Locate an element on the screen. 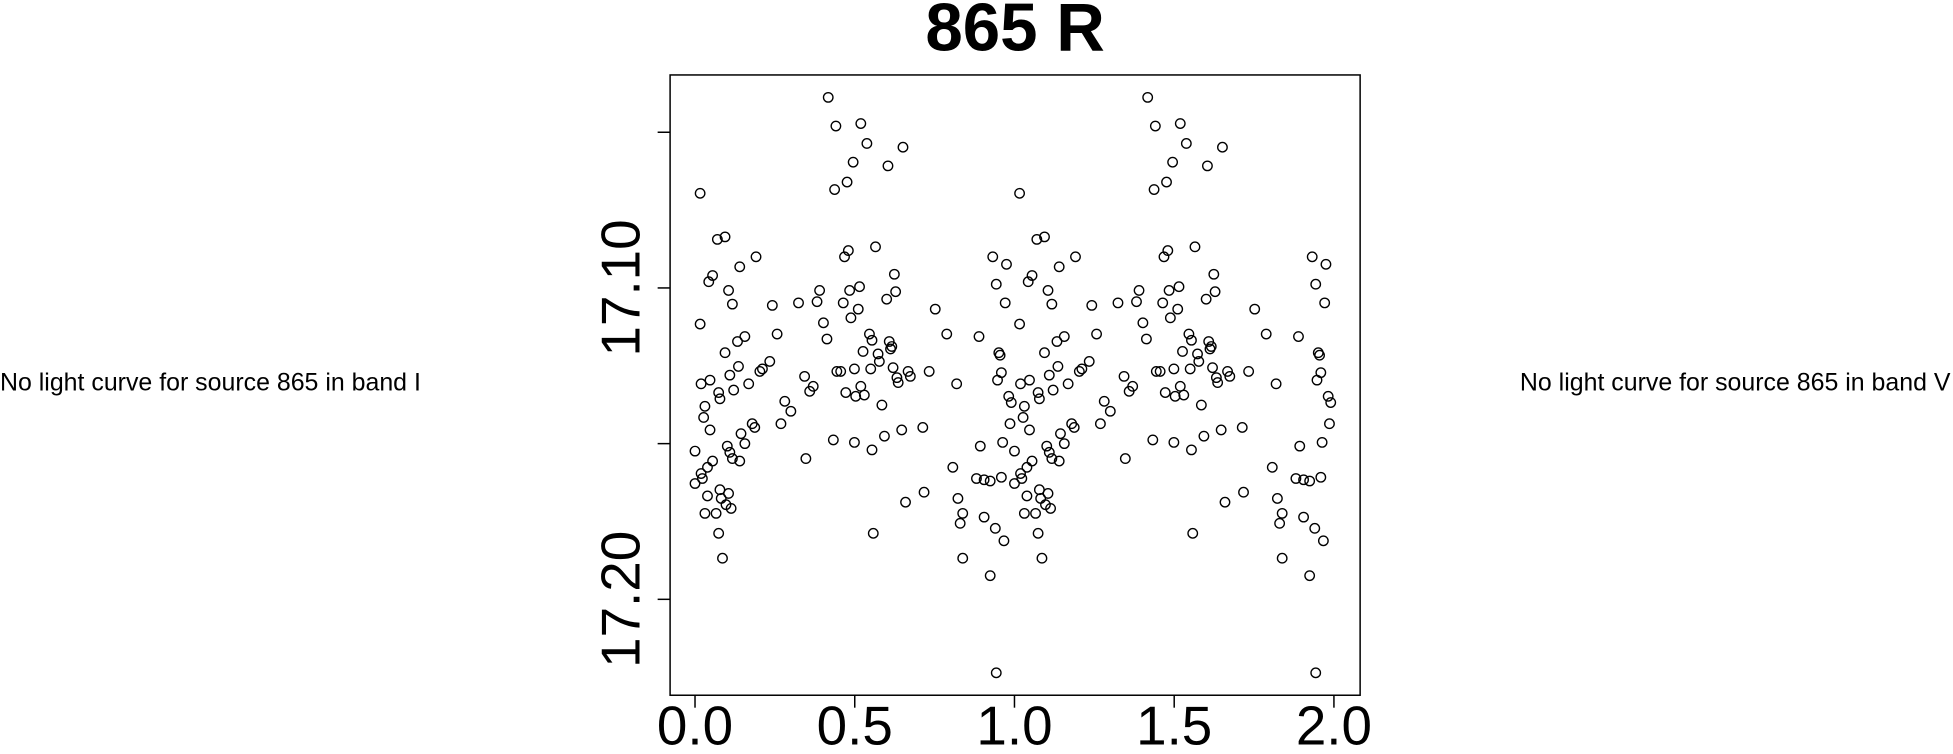 The width and height of the screenshot is (1953, 754). x-tick-label: 0.0 is located at coordinates (695, 724).